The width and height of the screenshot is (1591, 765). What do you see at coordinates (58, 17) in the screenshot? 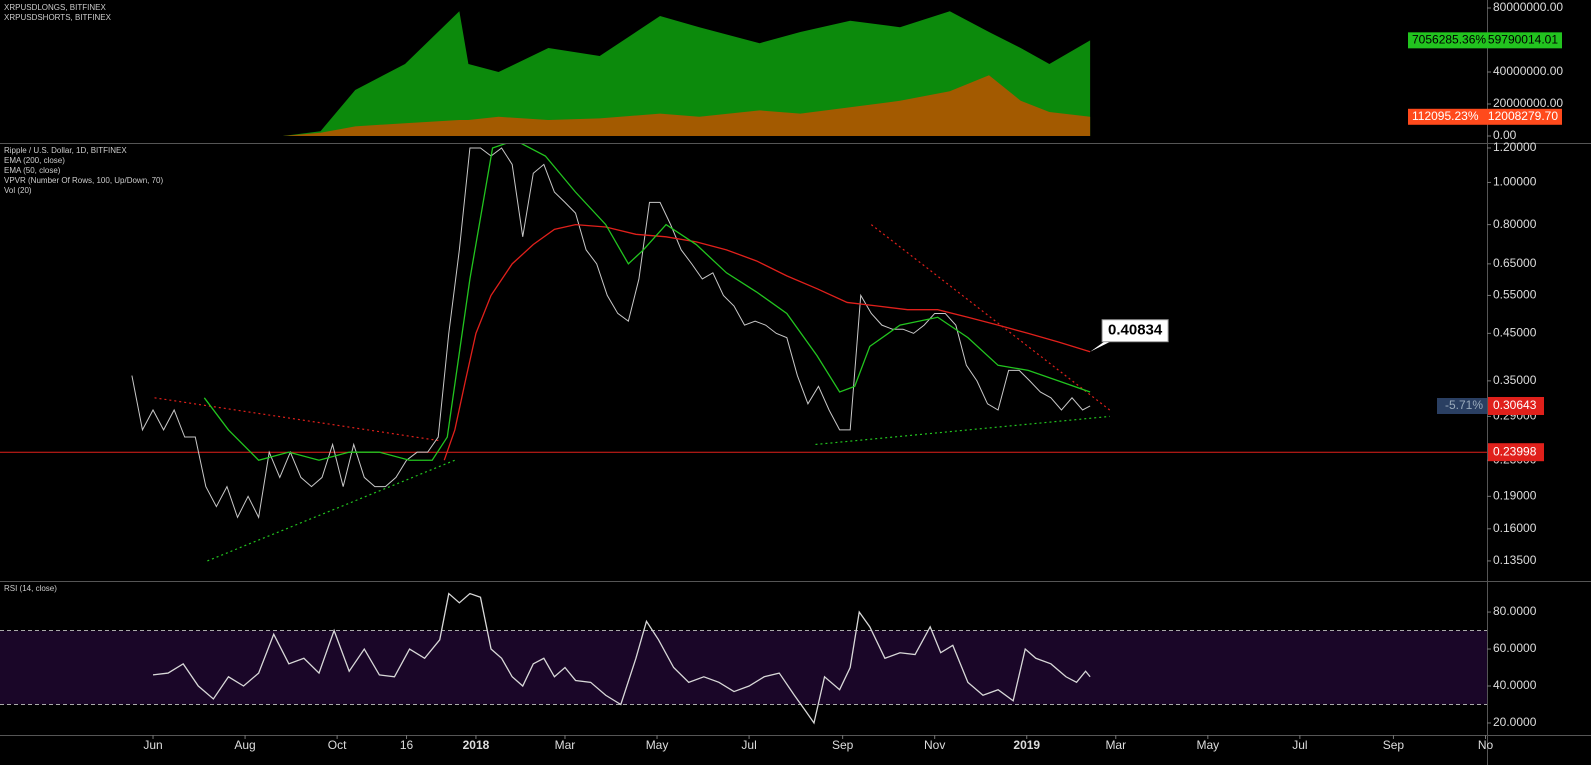
I see `legend-entry: XRPUSDSHORTS, BITFINEX` at bounding box center [58, 17].